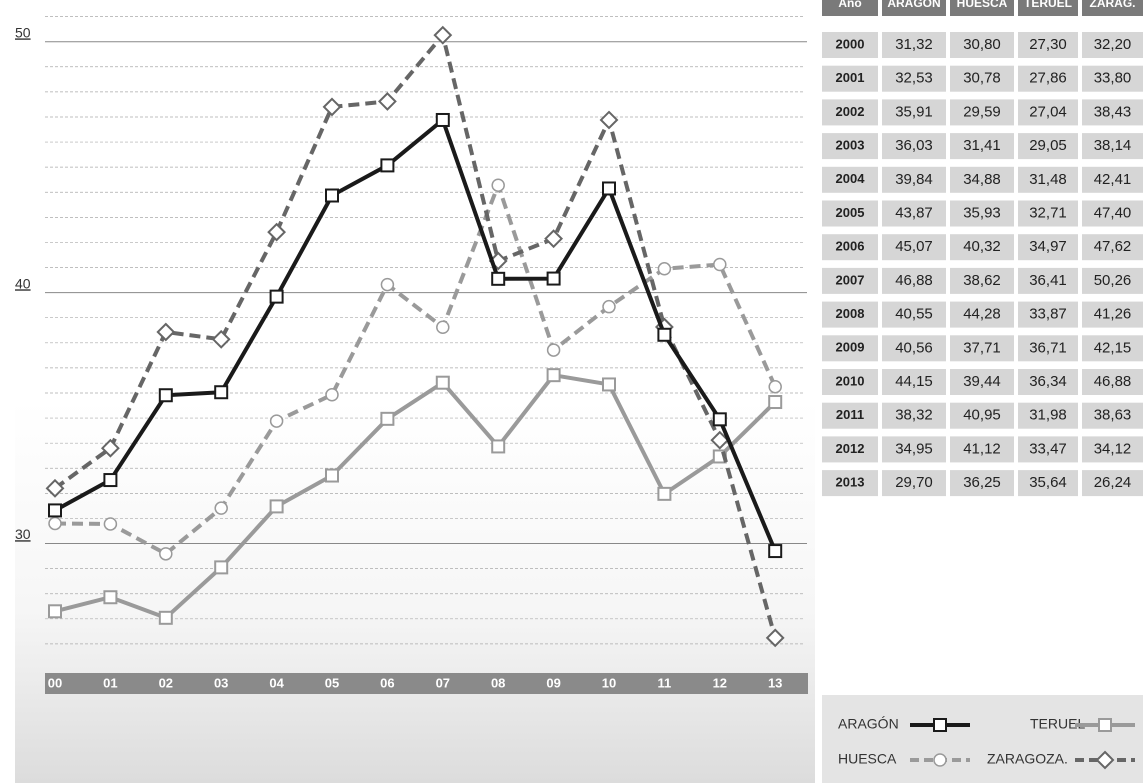  I want to click on x-axis-band, so click(426, 683).